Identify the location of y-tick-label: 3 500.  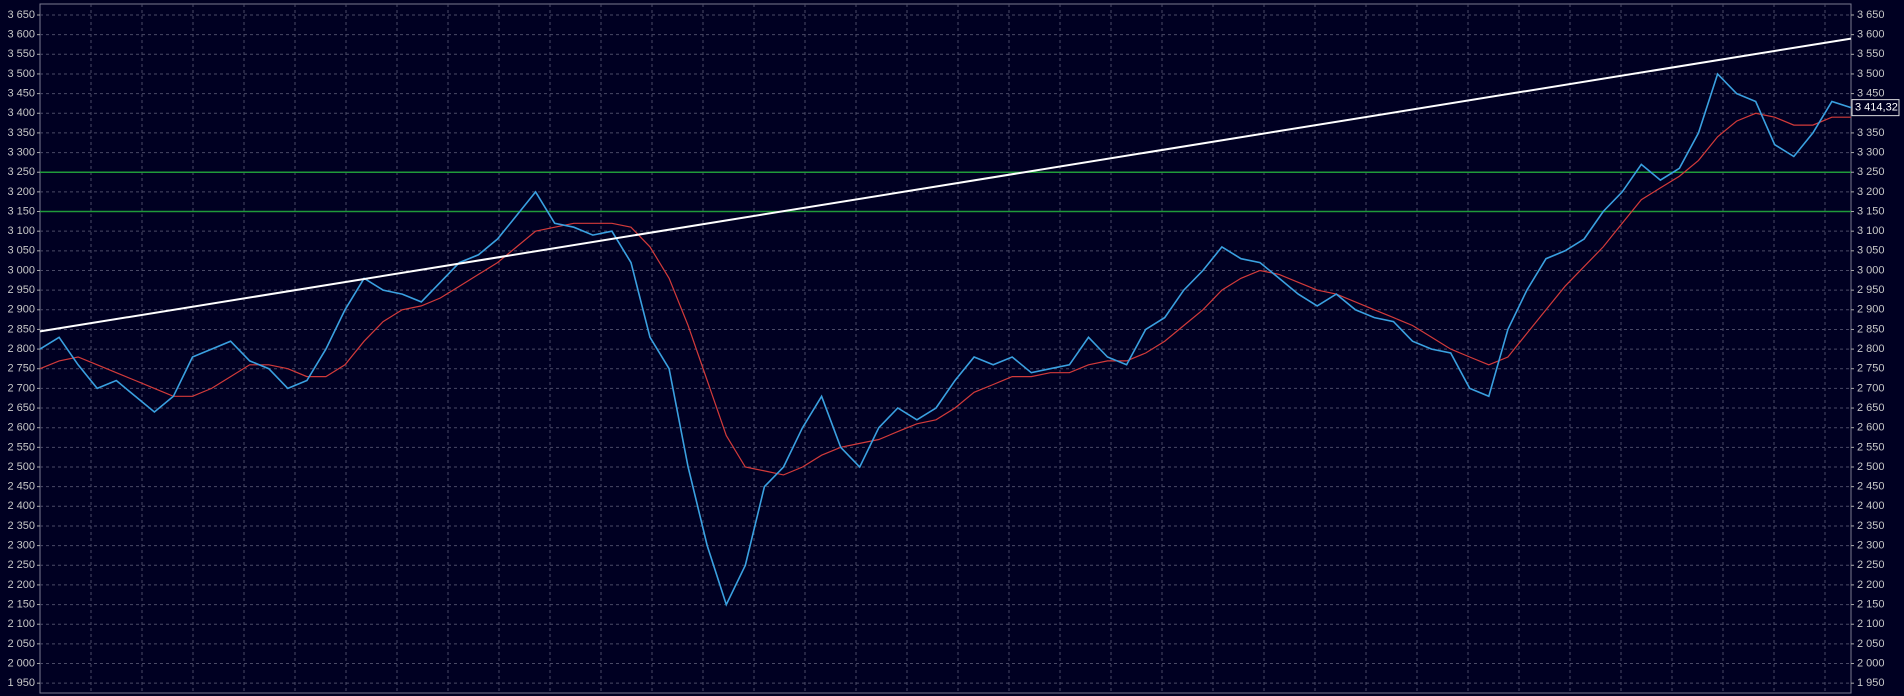
(21, 74).